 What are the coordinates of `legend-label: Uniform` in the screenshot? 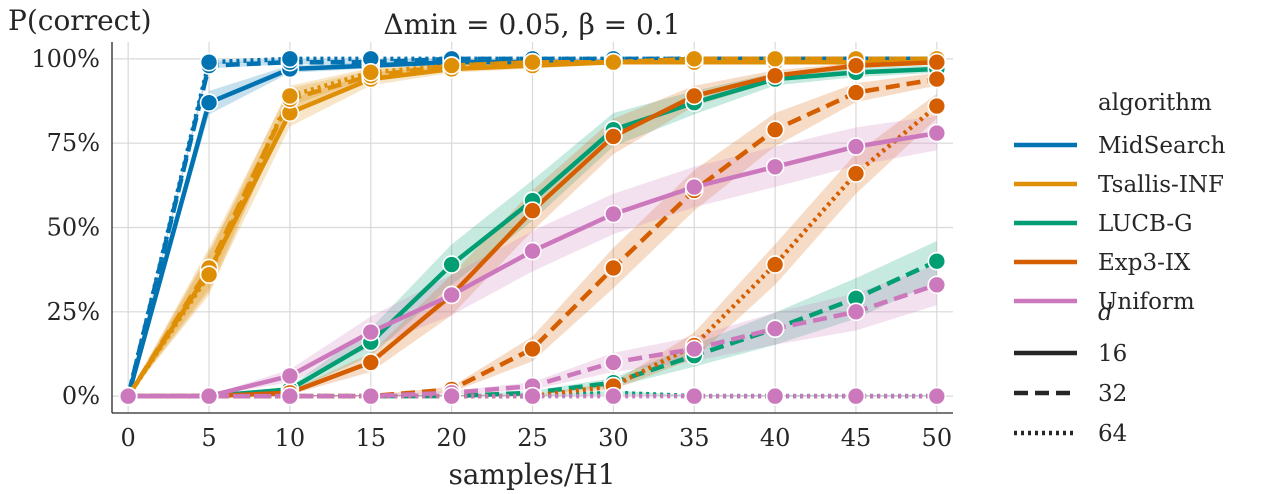 It's located at (1146, 302).